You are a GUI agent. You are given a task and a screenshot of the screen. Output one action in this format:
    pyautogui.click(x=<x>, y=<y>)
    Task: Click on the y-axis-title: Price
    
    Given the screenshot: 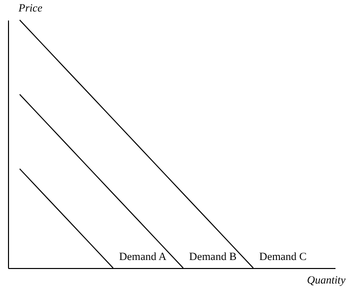 What is the action you would take?
    pyautogui.click(x=30, y=8)
    